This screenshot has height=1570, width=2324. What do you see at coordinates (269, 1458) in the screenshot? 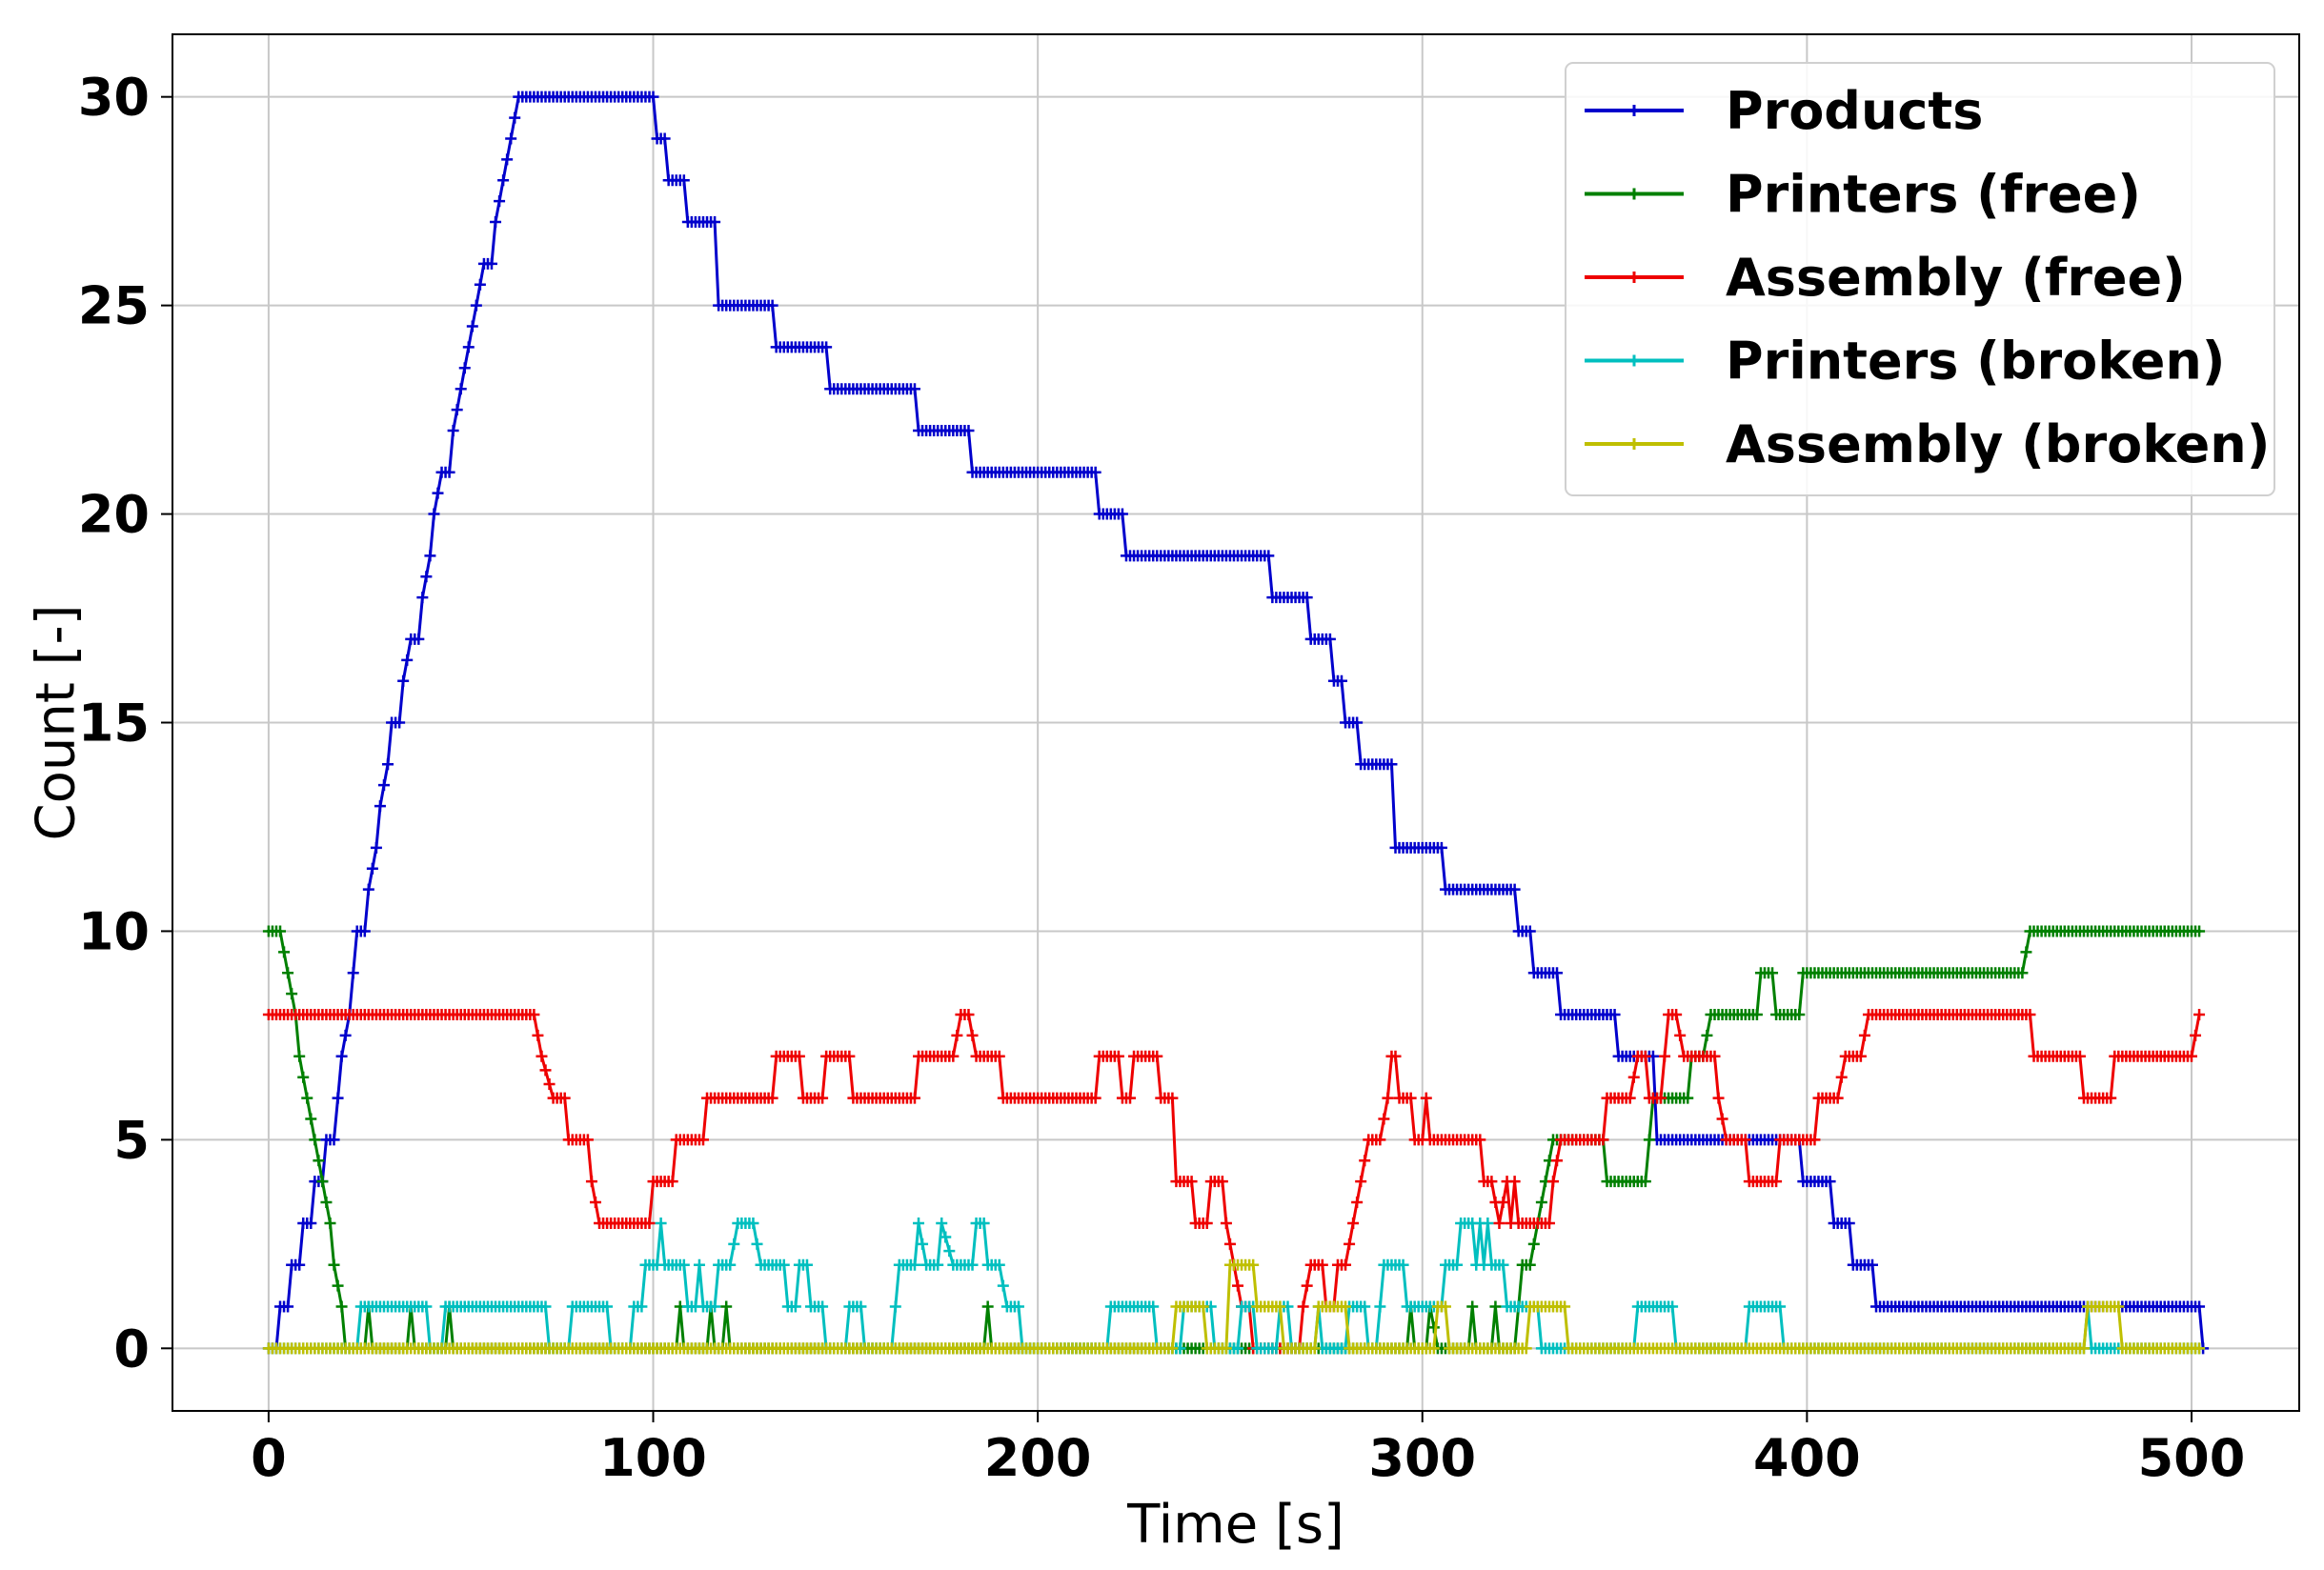
I see `x-tick-label: 0` at bounding box center [269, 1458].